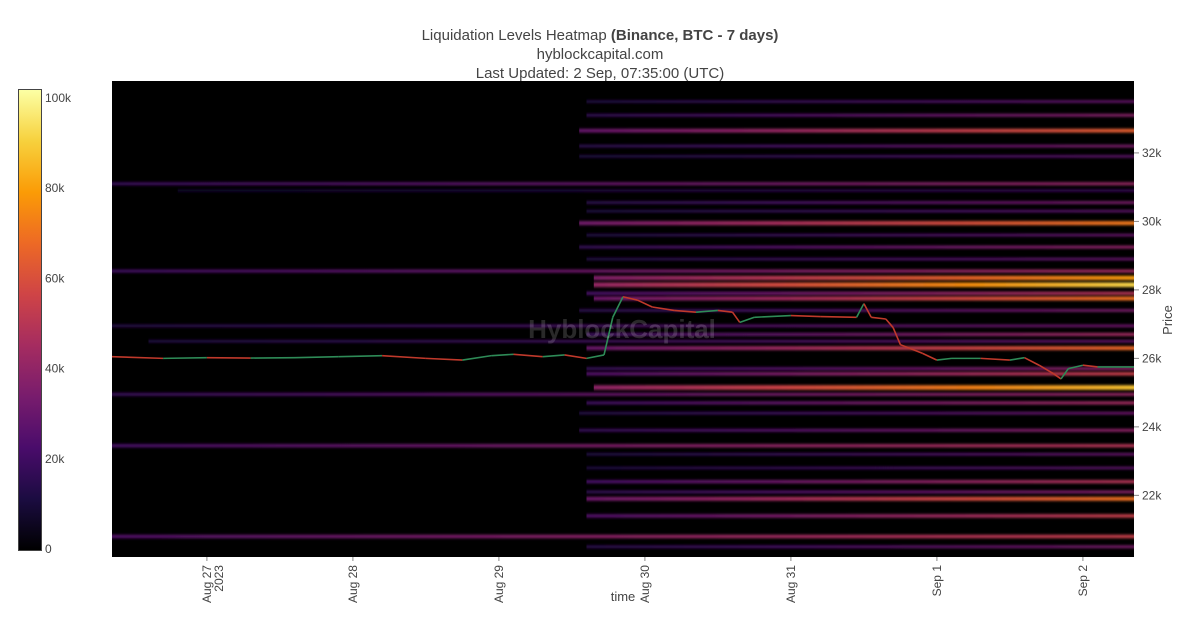  Describe the element at coordinates (58, 323) in the screenshot. I see `colorbar-axis: 0 20k 40k 60k 80k 100k` at that location.